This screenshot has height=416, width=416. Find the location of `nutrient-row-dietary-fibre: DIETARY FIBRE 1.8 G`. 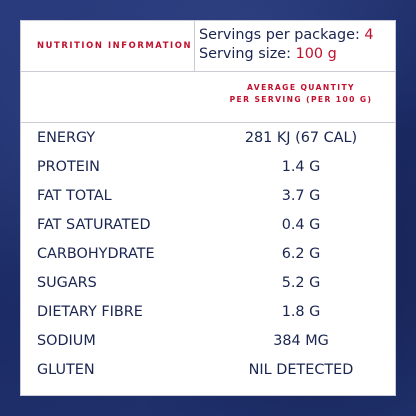

nutrient-row-dietary-fibre: DIETARY FIBRE 1.8 G is located at coordinates (208, 313).